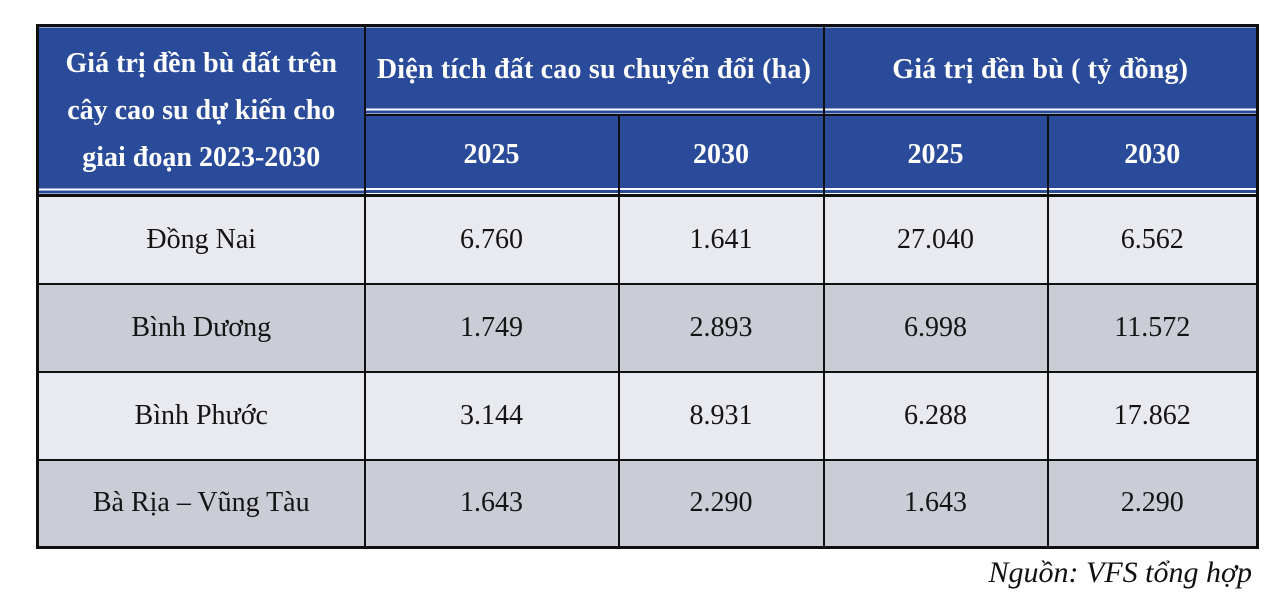  I want to click on year-header-value-2025: 2025, so click(935, 155).